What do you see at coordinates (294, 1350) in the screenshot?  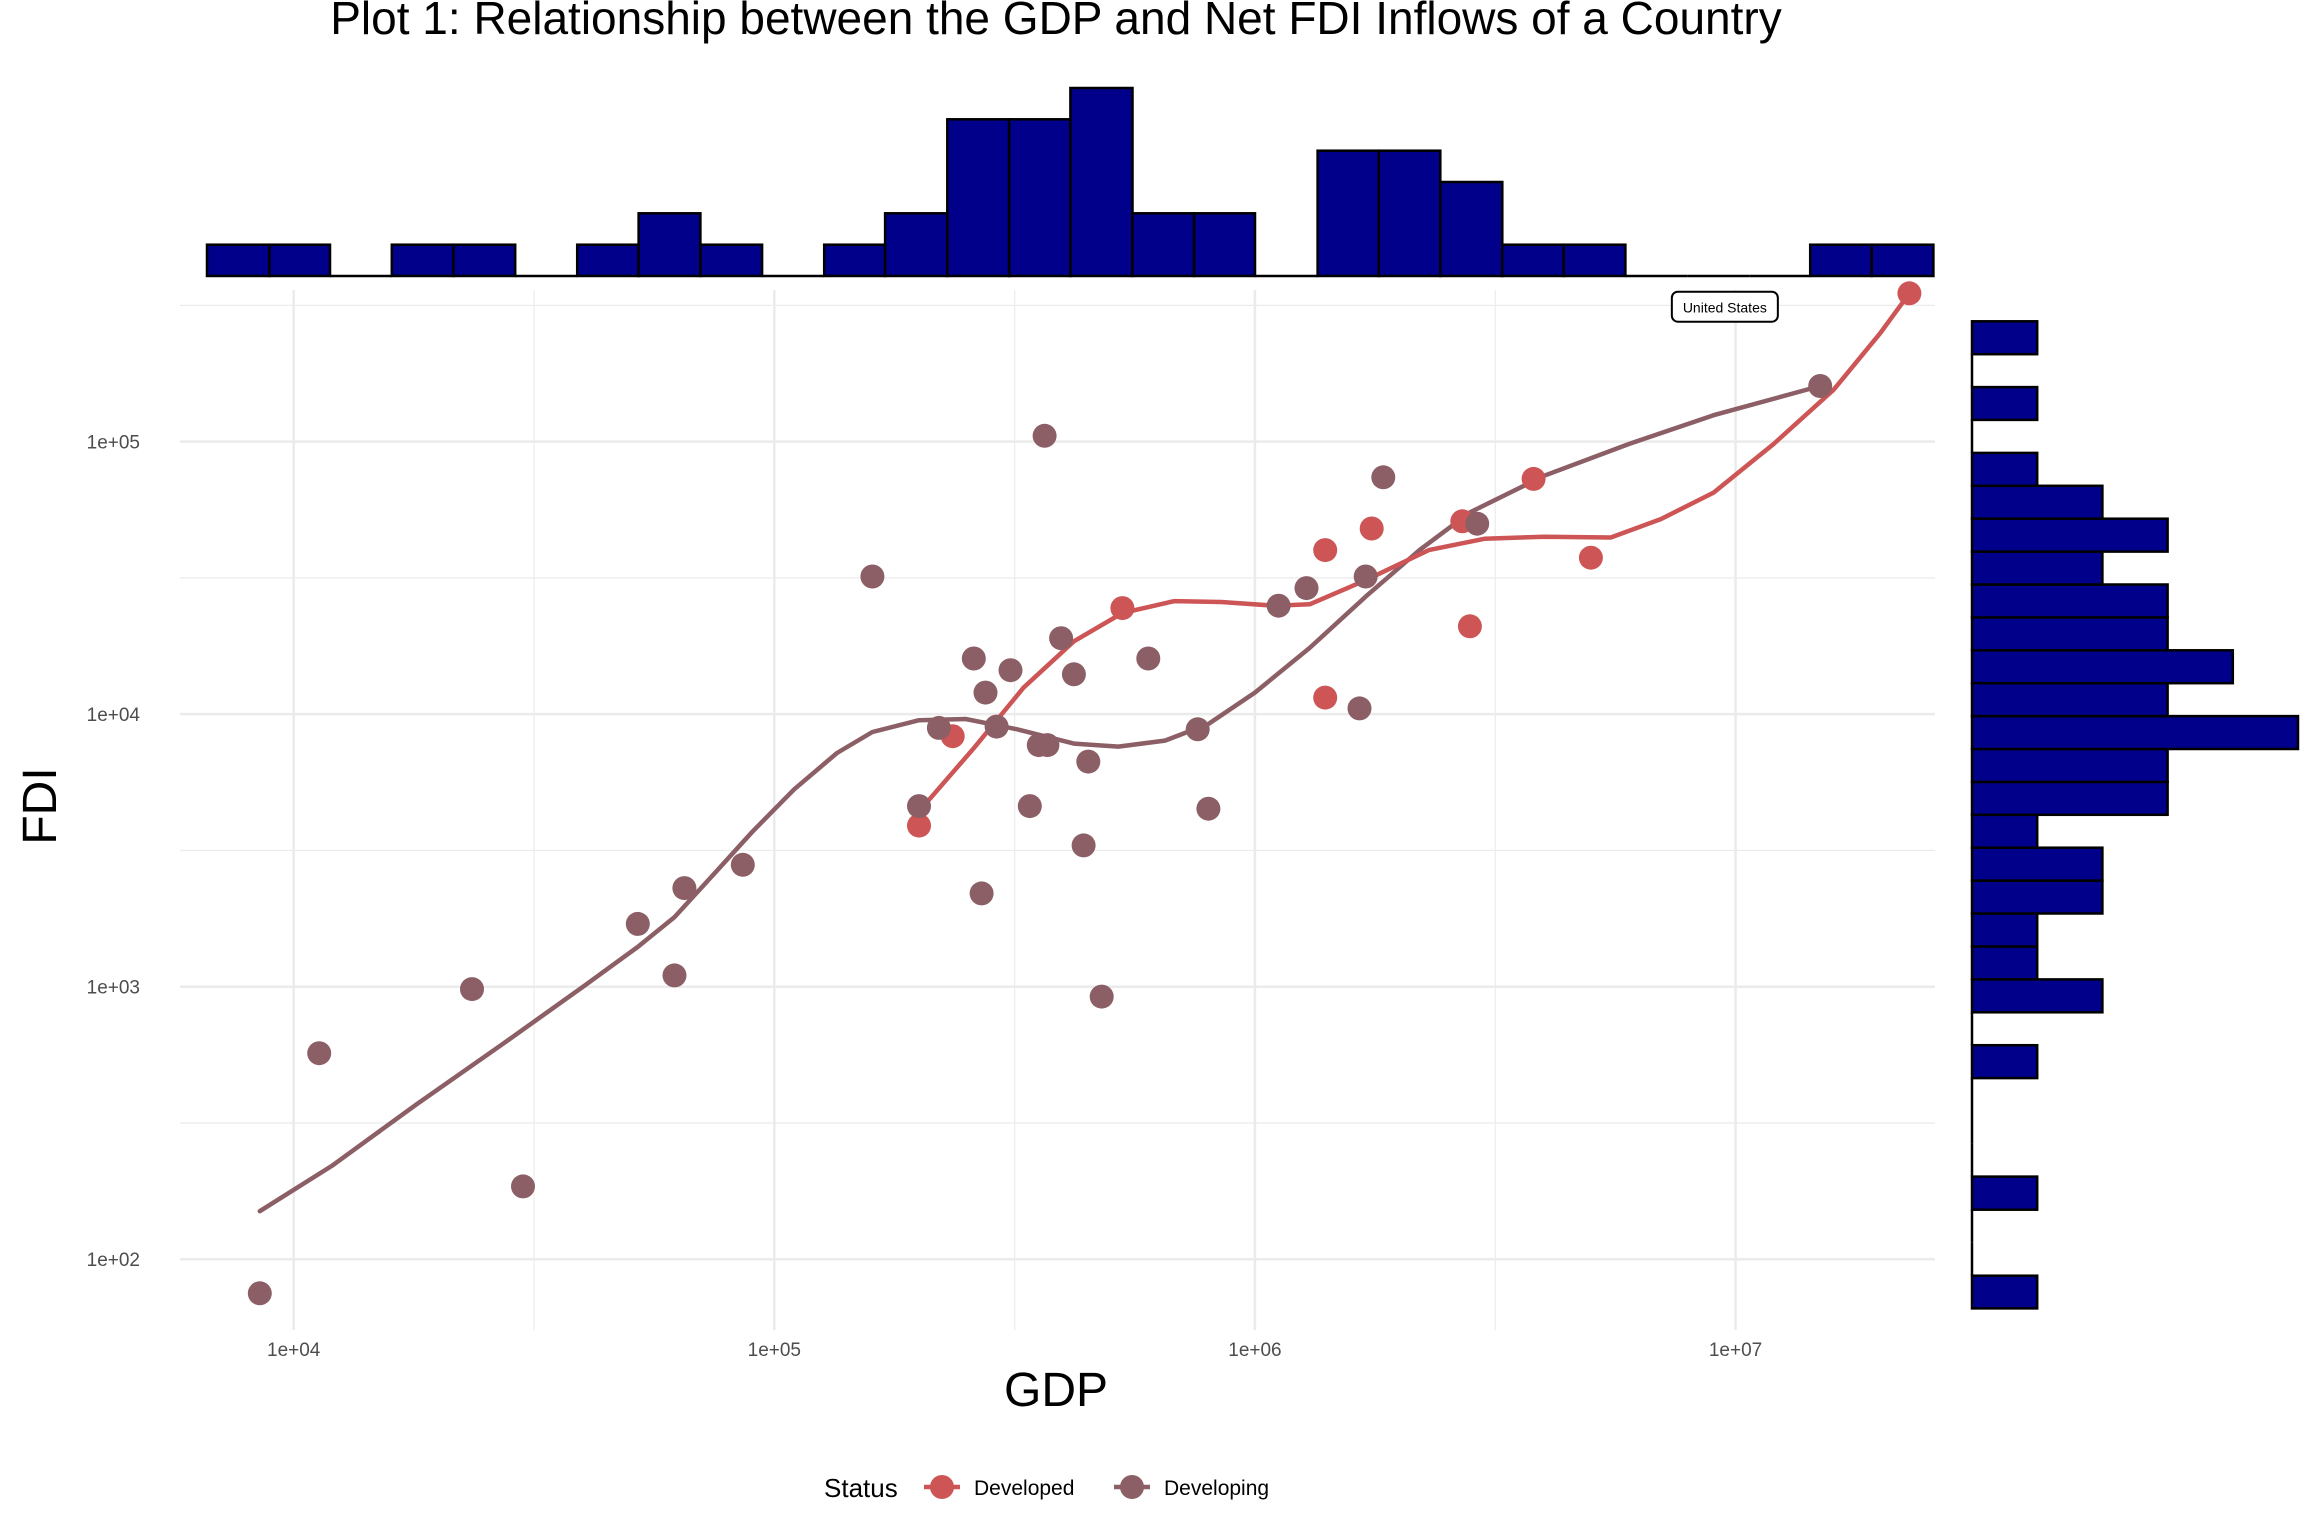 I see `x-tick-label: 1e+04` at bounding box center [294, 1350].